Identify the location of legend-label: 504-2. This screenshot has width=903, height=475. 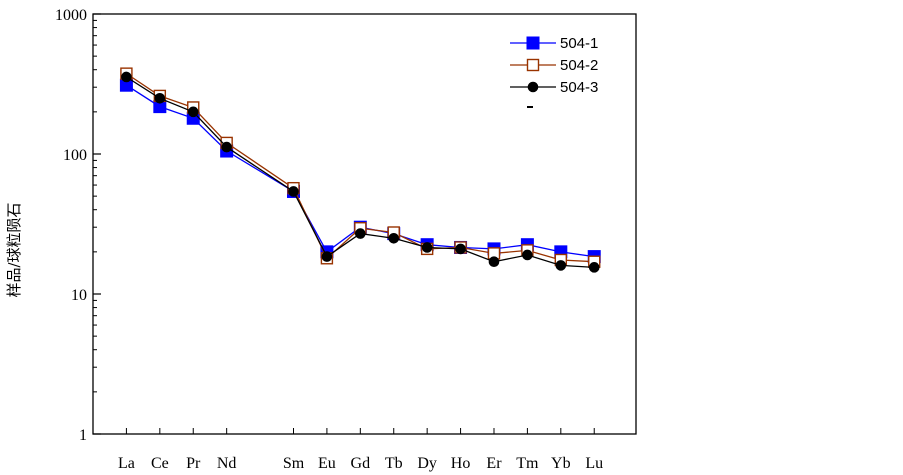
(579, 65).